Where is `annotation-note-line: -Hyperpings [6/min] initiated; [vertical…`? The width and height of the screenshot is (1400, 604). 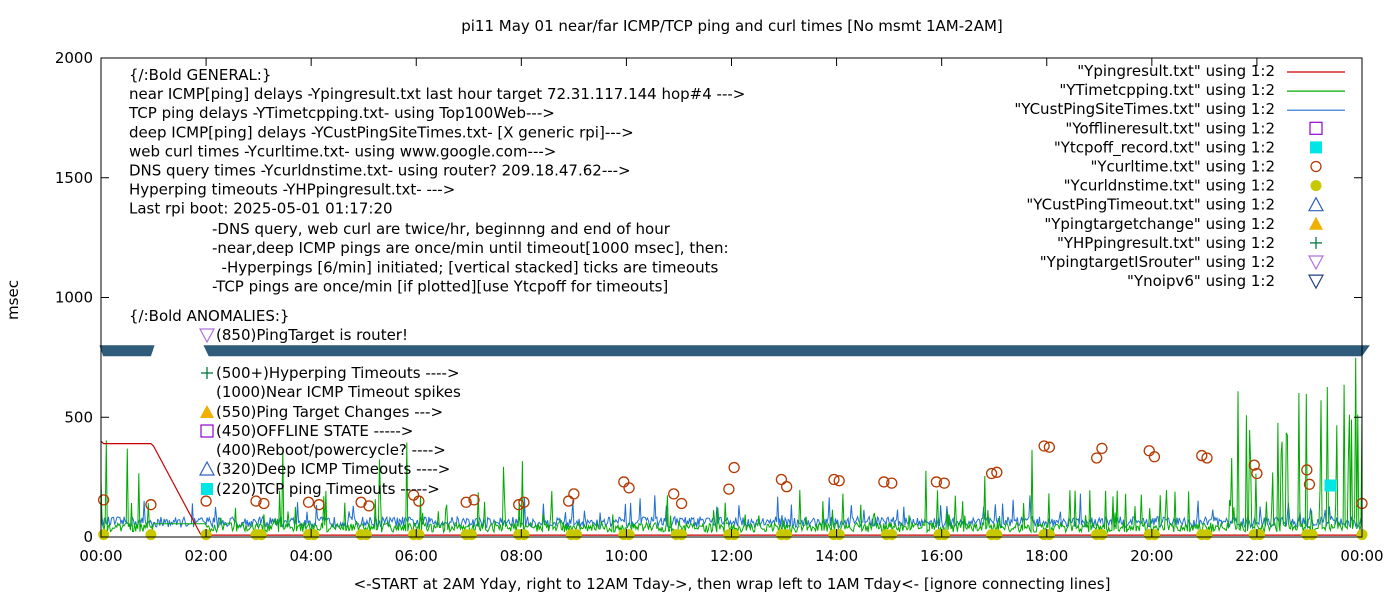
annotation-note-line: -Hyperpings [6/min] initiated; [vertical… is located at coordinates (465, 267).